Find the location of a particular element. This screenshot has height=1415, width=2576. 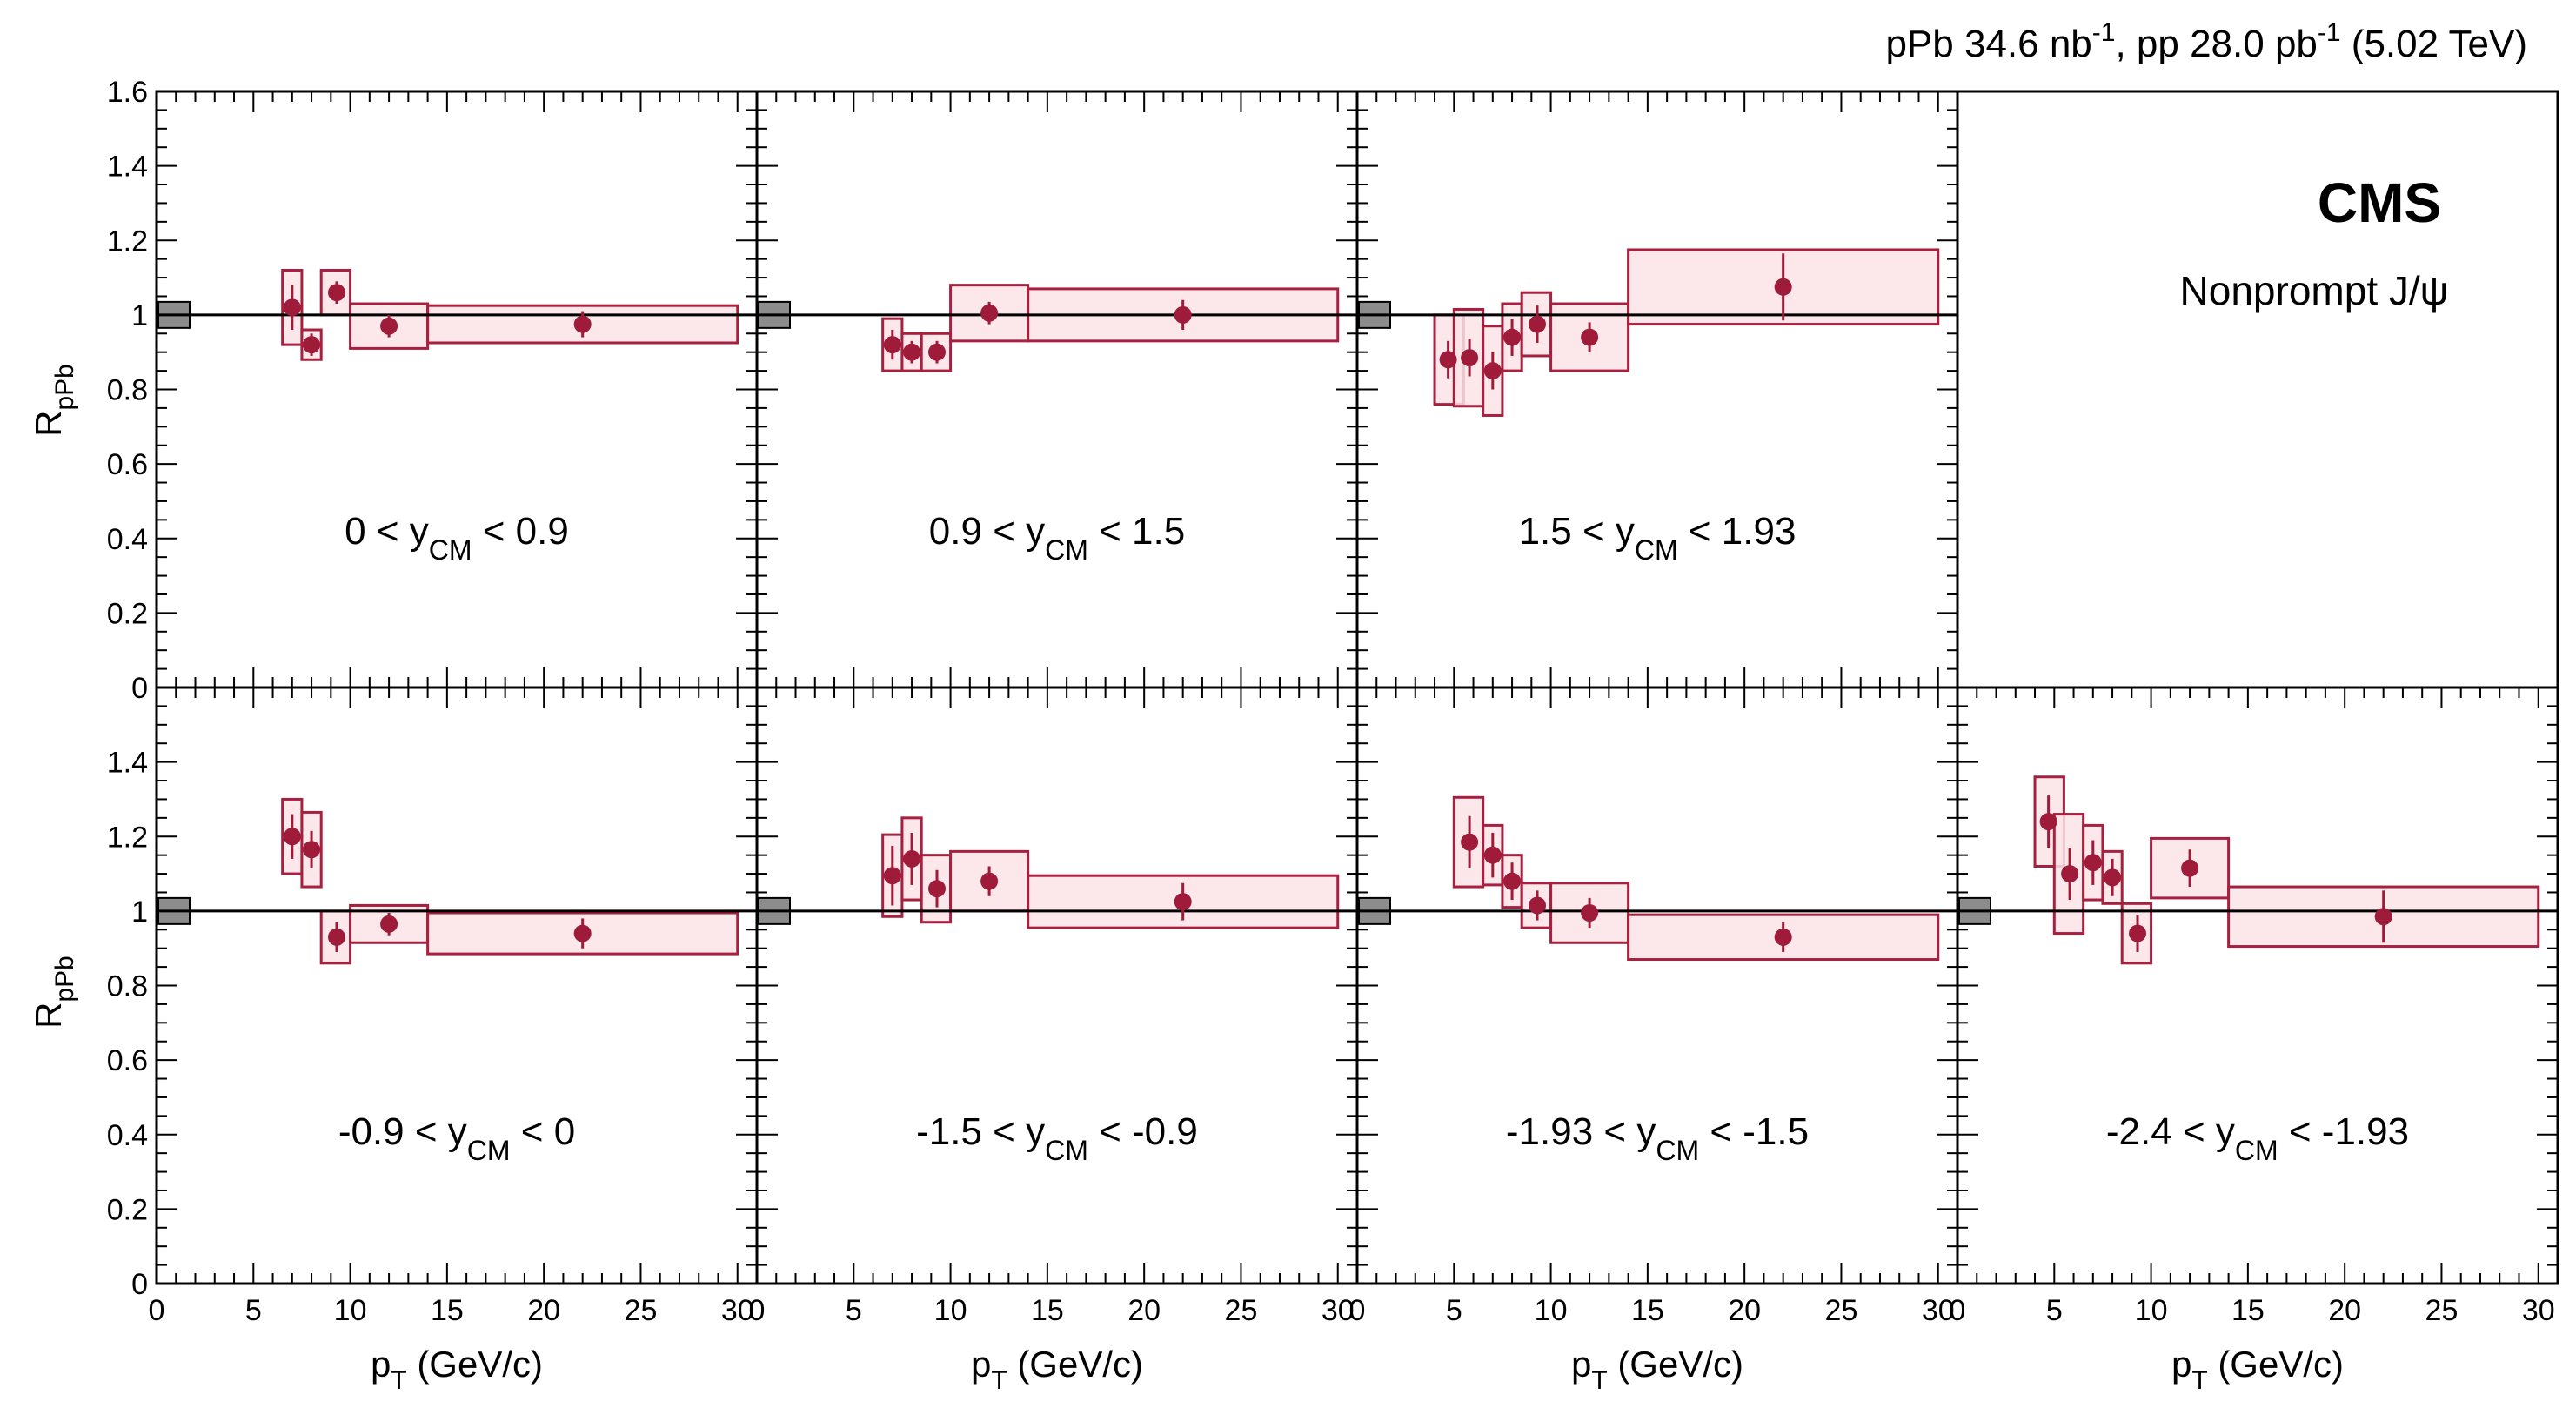

rapidity-bin-label: -1.5 < yCM < -0.9 is located at coordinates (1057, 1138).